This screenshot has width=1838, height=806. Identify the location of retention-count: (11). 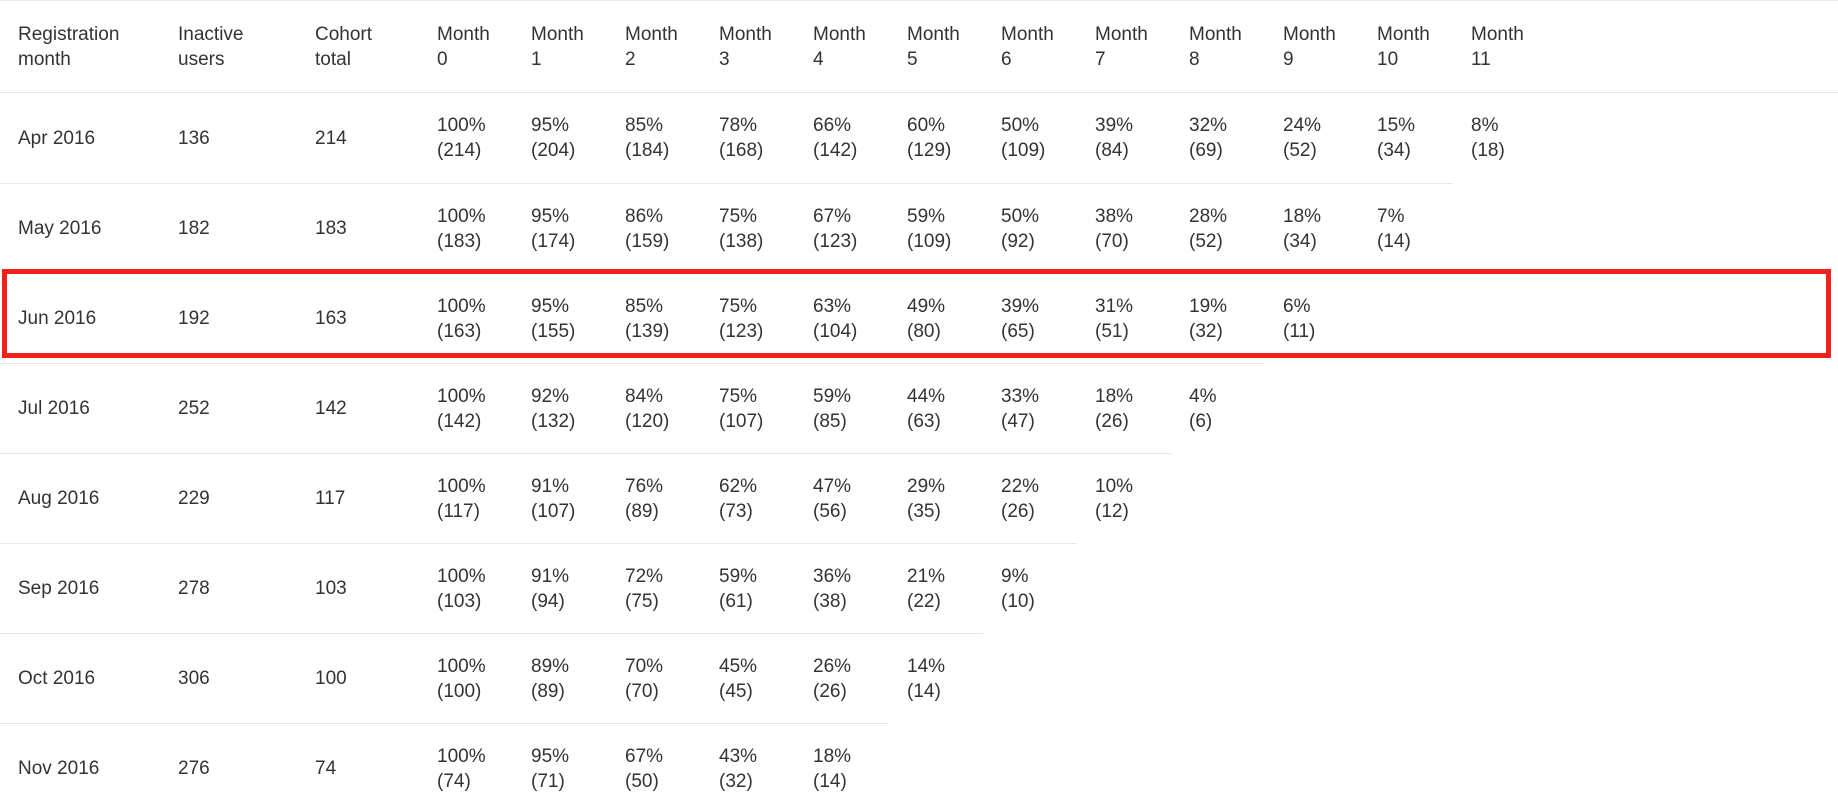
(1299, 331).